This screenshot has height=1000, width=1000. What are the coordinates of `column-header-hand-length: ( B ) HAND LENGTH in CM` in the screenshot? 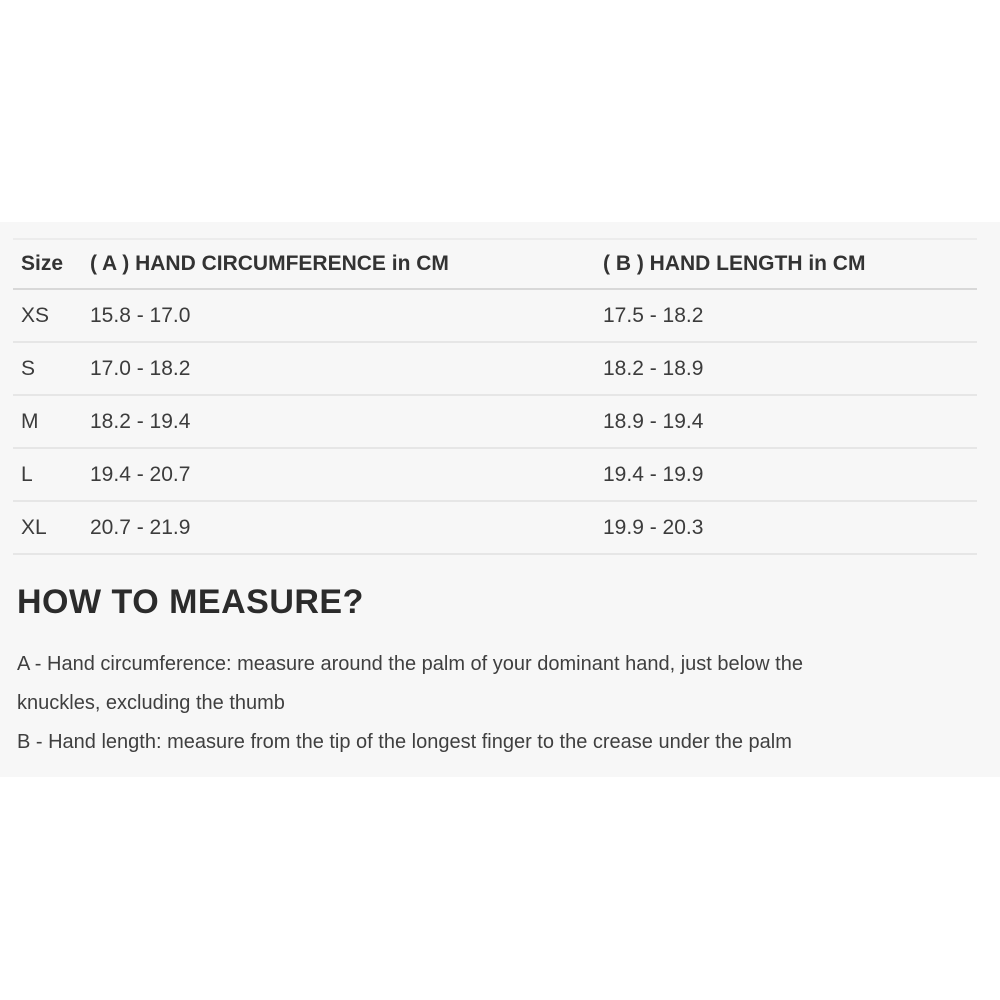 It's located at (786, 264).